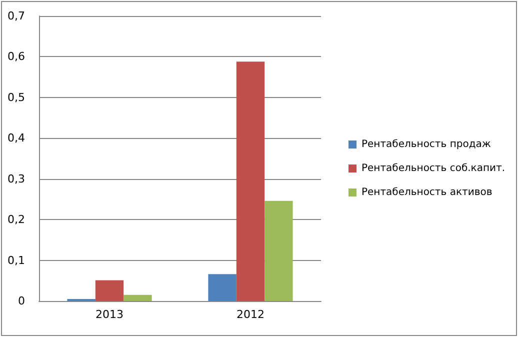 This screenshot has height=337, width=518. I want to click on legend-label: Рентабельность продаж, so click(426, 144).